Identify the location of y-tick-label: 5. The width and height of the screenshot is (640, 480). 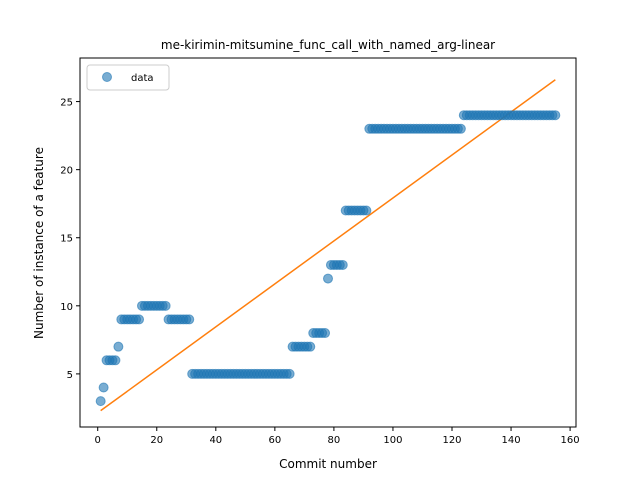
(70, 375).